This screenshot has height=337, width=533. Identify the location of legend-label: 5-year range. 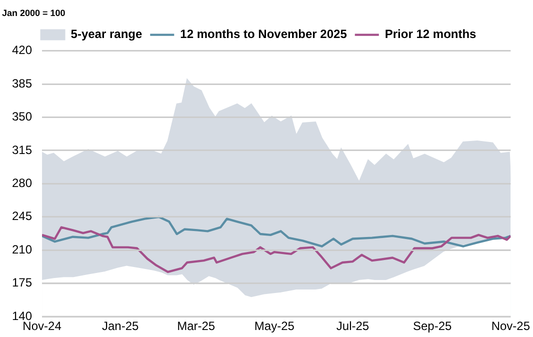
(106, 34).